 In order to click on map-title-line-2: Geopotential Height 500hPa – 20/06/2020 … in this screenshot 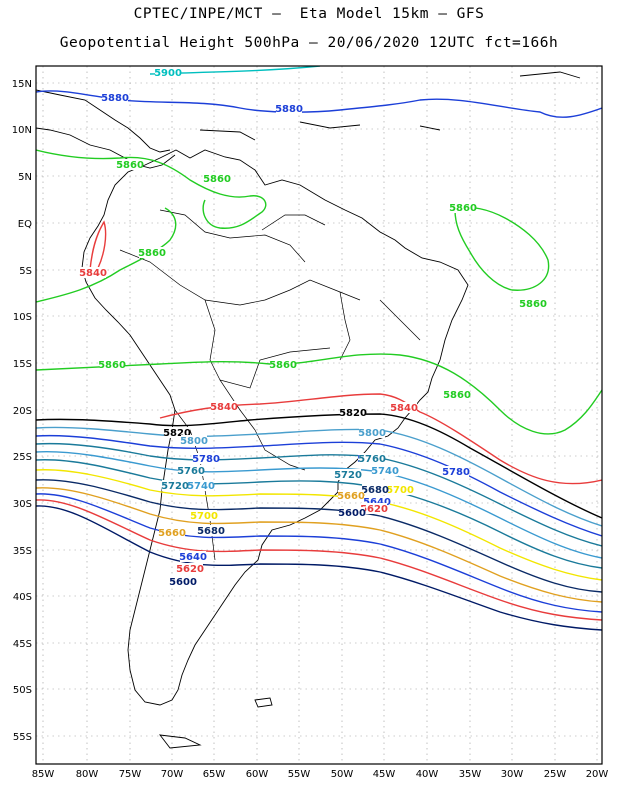, I will do `click(309, 43)`.